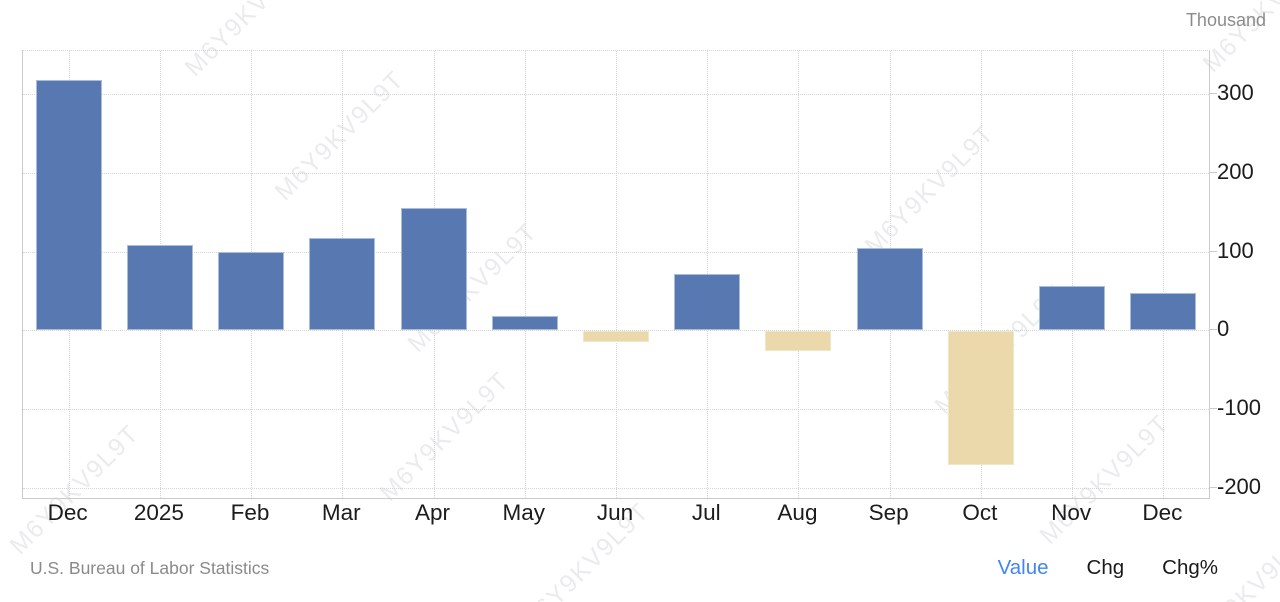 The width and height of the screenshot is (1280, 602). What do you see at coordinates (888, 512) in the screenshot?
I see `x-axis-label-sep: Sep` at bounding box center [888, 512].